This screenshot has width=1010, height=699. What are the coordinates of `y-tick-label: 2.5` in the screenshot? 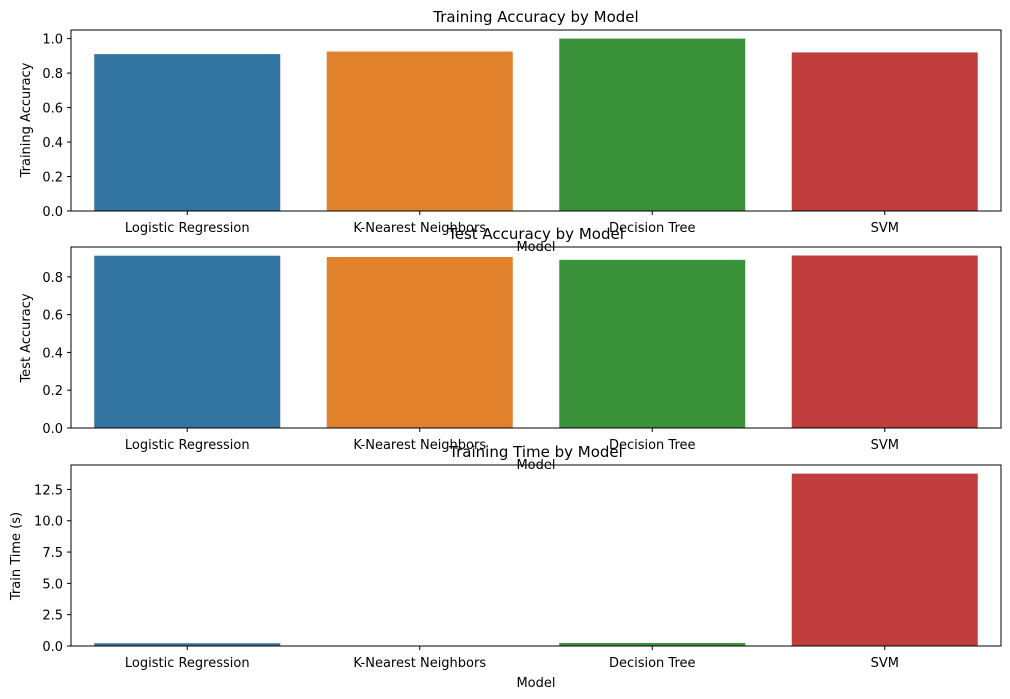 It's located at (52, 616).